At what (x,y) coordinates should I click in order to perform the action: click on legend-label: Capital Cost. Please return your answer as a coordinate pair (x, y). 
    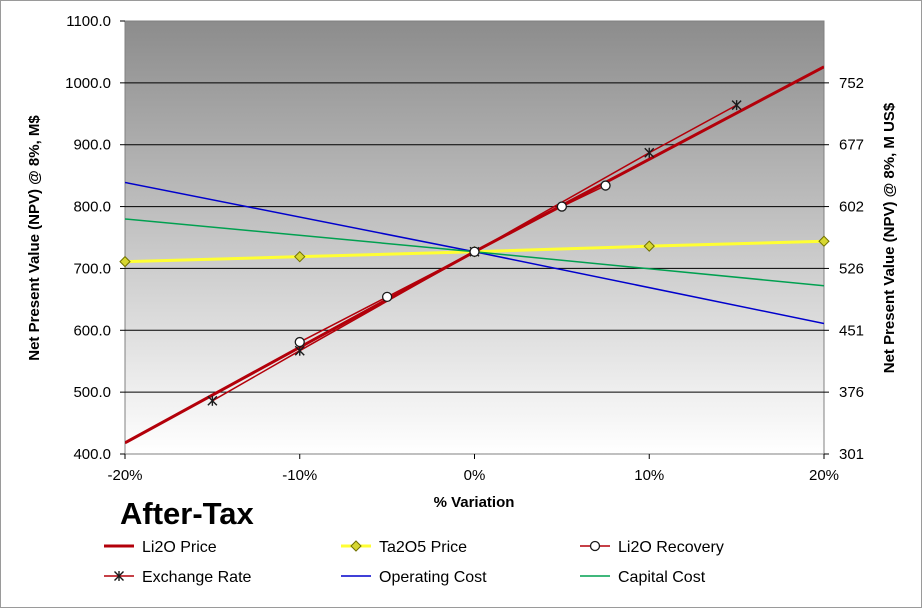
    Looking at the image, I should click on (662, 577).